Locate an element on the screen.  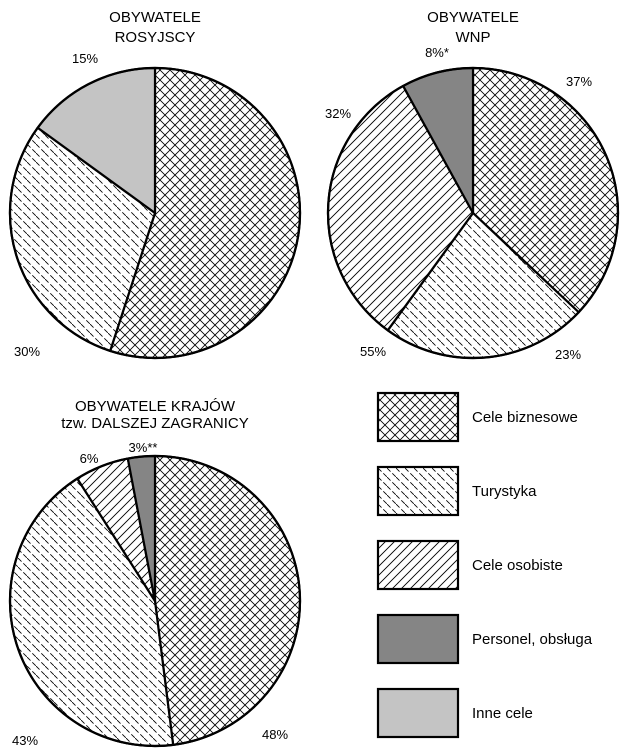
legend-label: Turystyka is located at coordinates (504, 491).